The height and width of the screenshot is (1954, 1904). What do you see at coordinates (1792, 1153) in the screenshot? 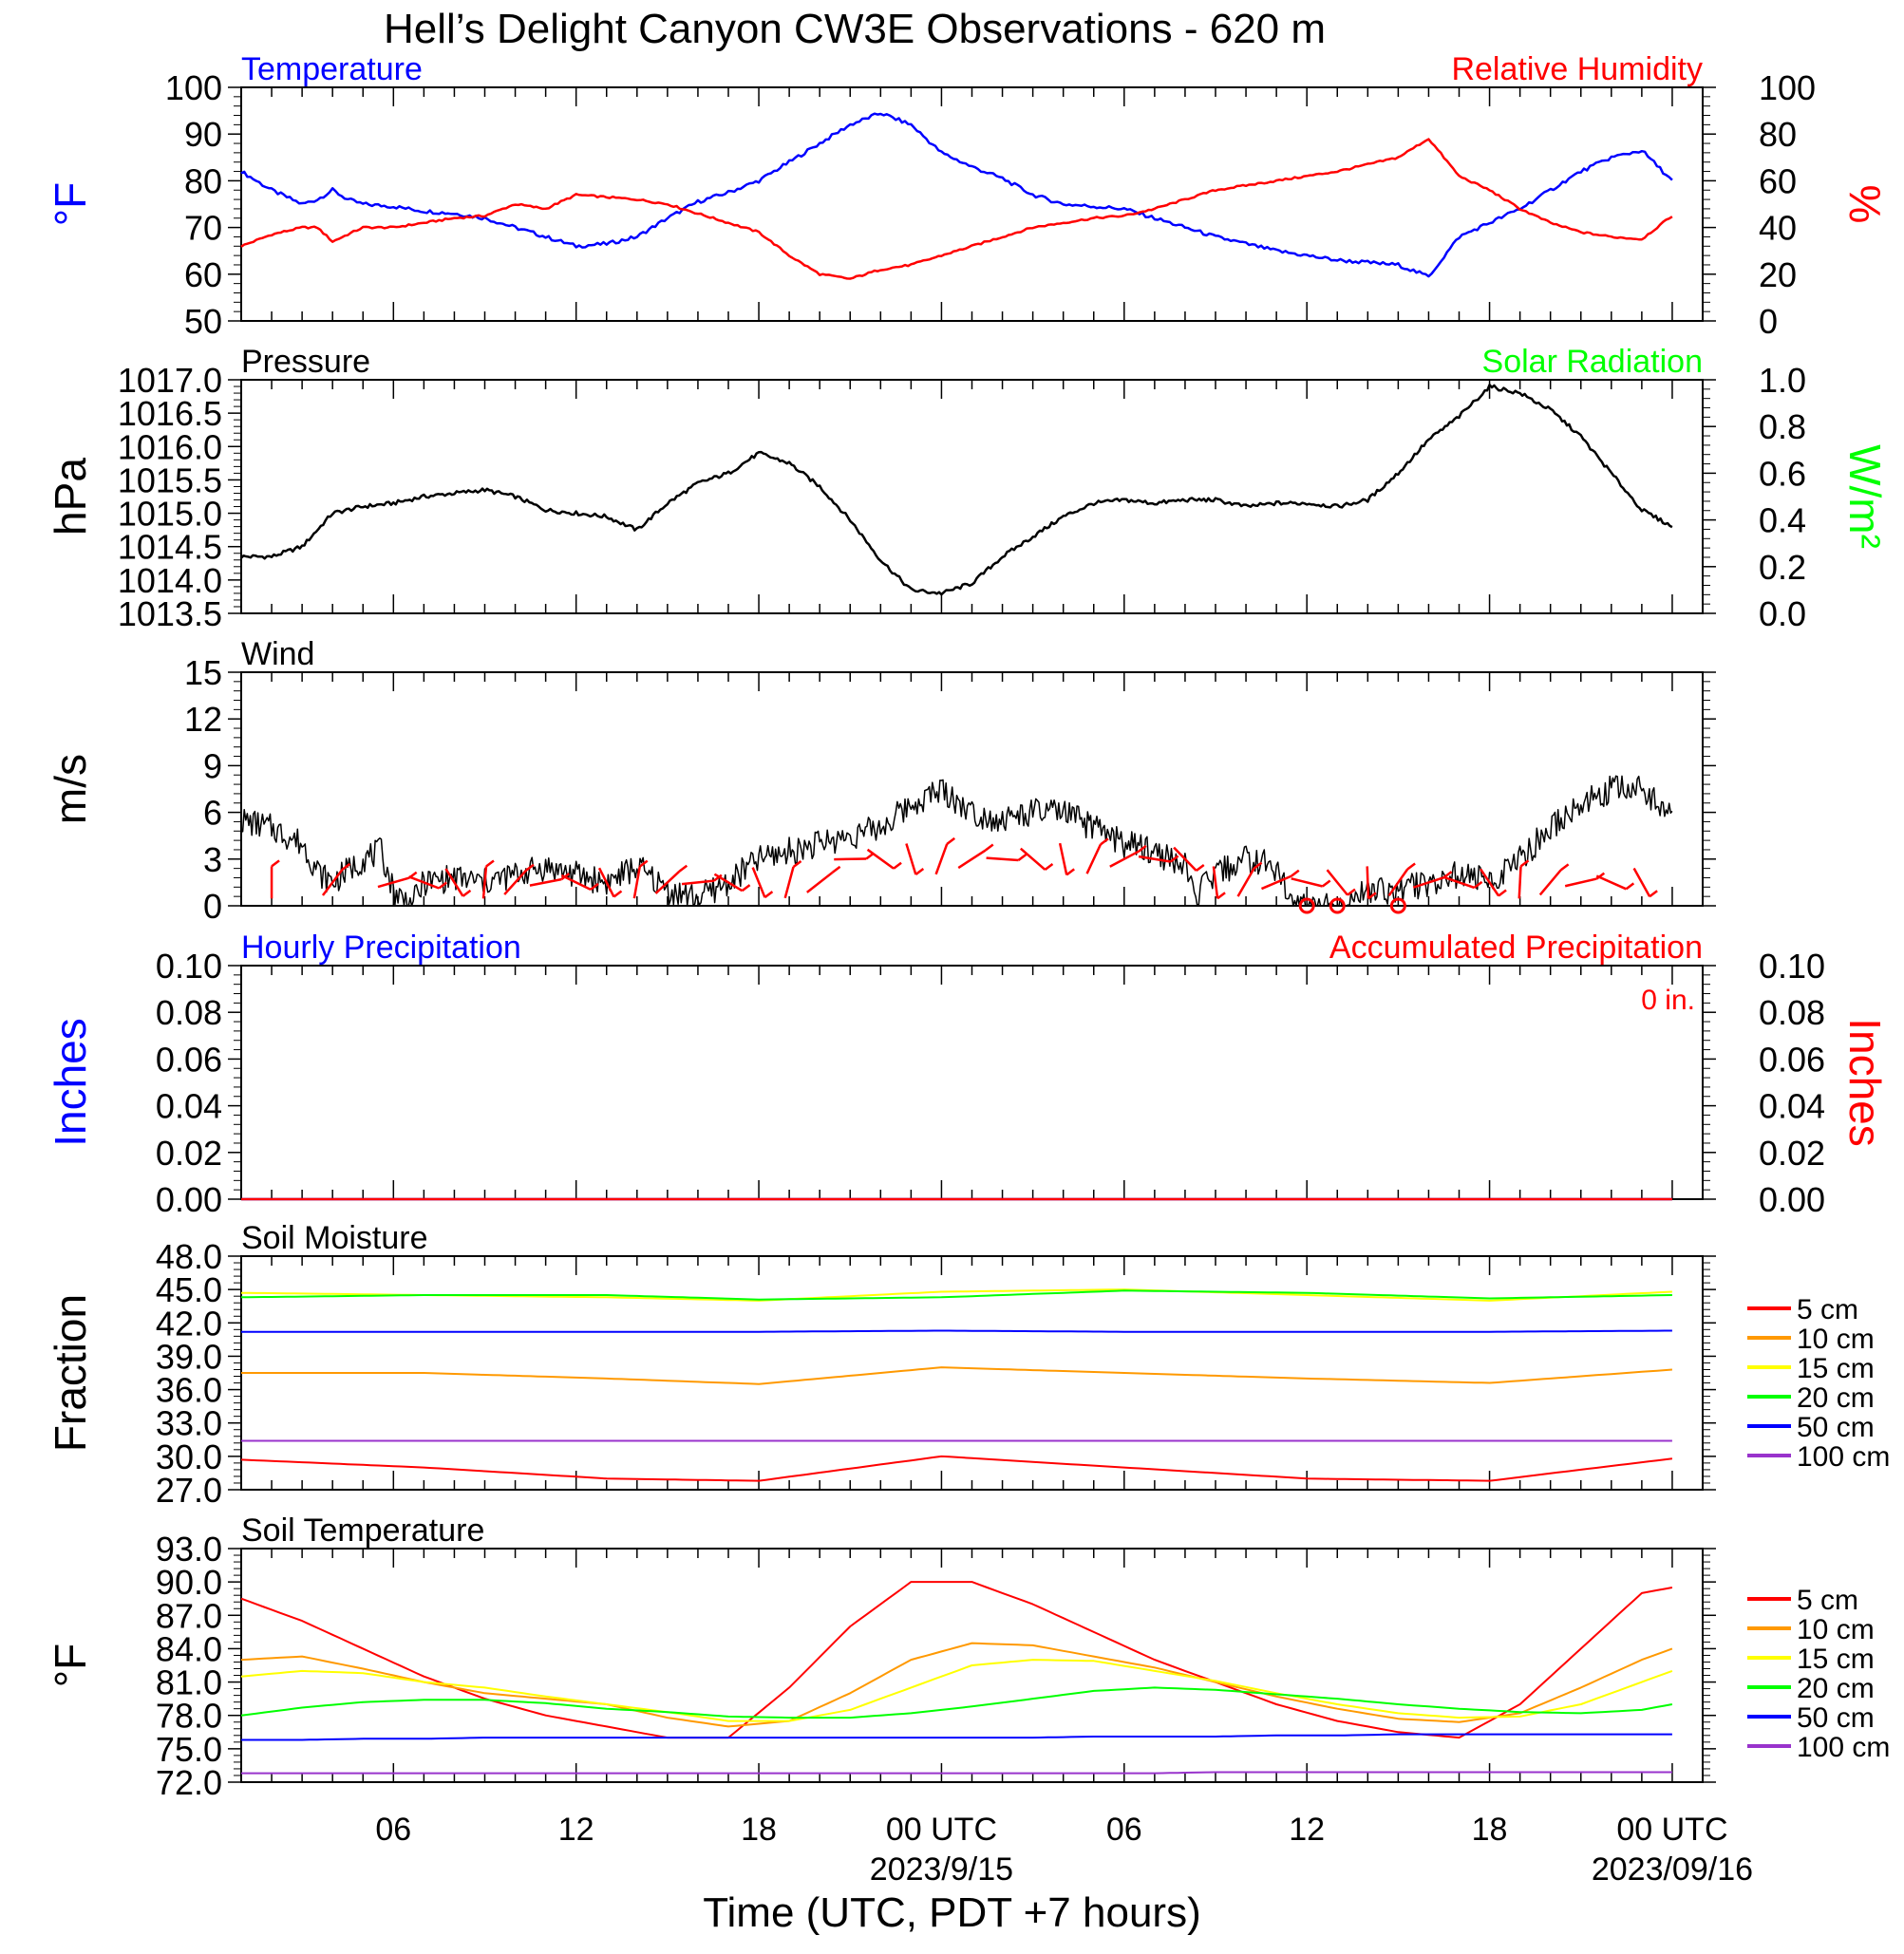
I see `precipitation-y2-tick-label: 0.02` at bounding box center [1792, 1153].